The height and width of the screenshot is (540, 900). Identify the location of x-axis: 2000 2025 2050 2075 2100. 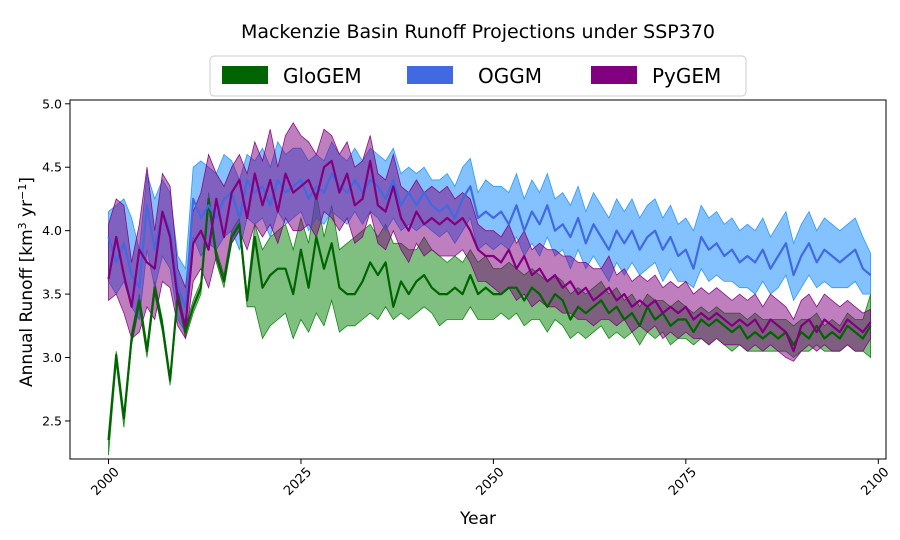
(490, 479).